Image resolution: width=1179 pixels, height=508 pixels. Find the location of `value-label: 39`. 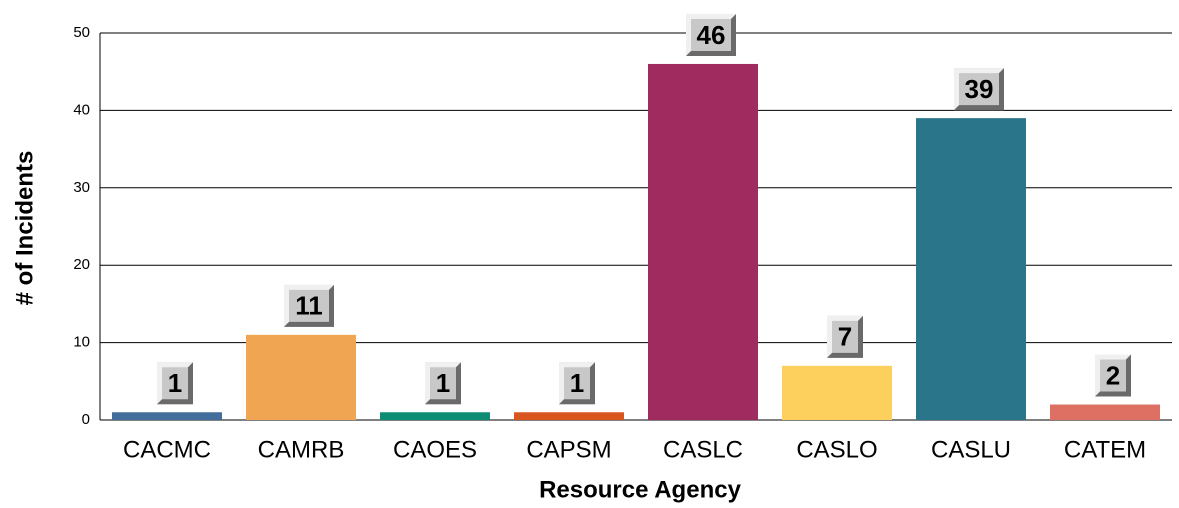

value-label: 39 is located at coordinates (979, 89).